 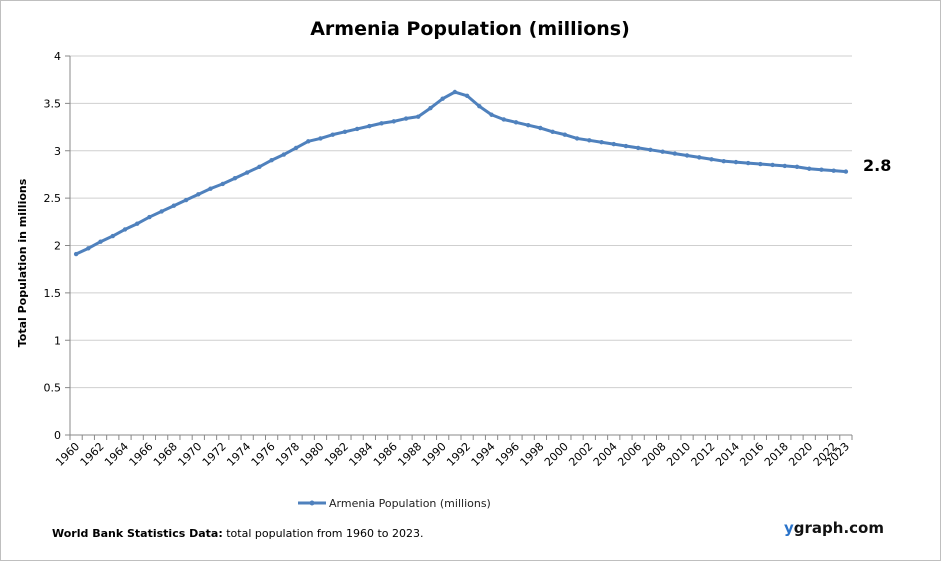 What do you see at coordinates (336, 454) in the screenshot?
I see `x-tick-label: 1982` at bounding box center [336, 454].